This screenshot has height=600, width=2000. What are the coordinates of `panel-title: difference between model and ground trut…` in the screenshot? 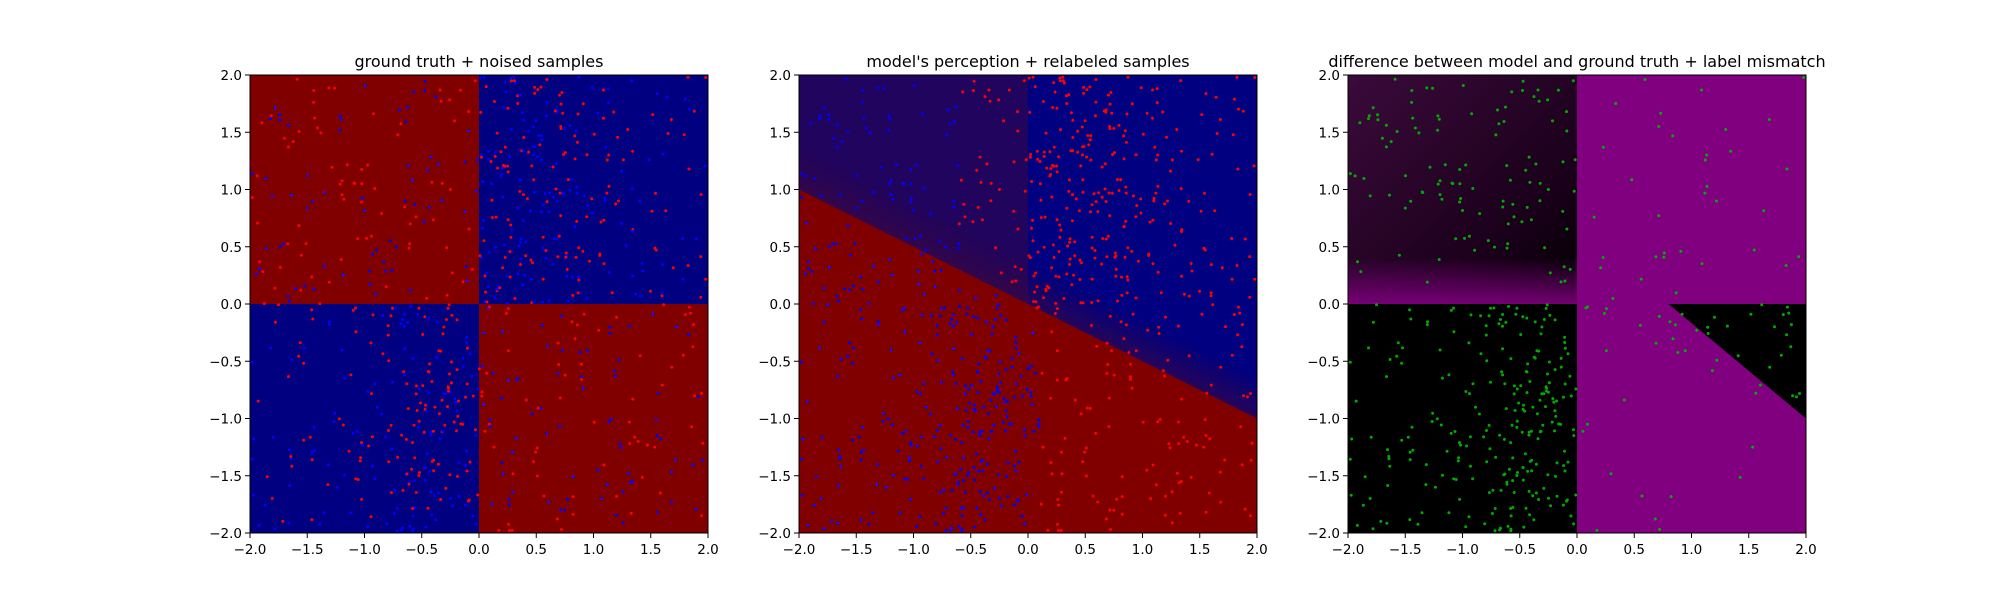 It's located at (1576, 61).